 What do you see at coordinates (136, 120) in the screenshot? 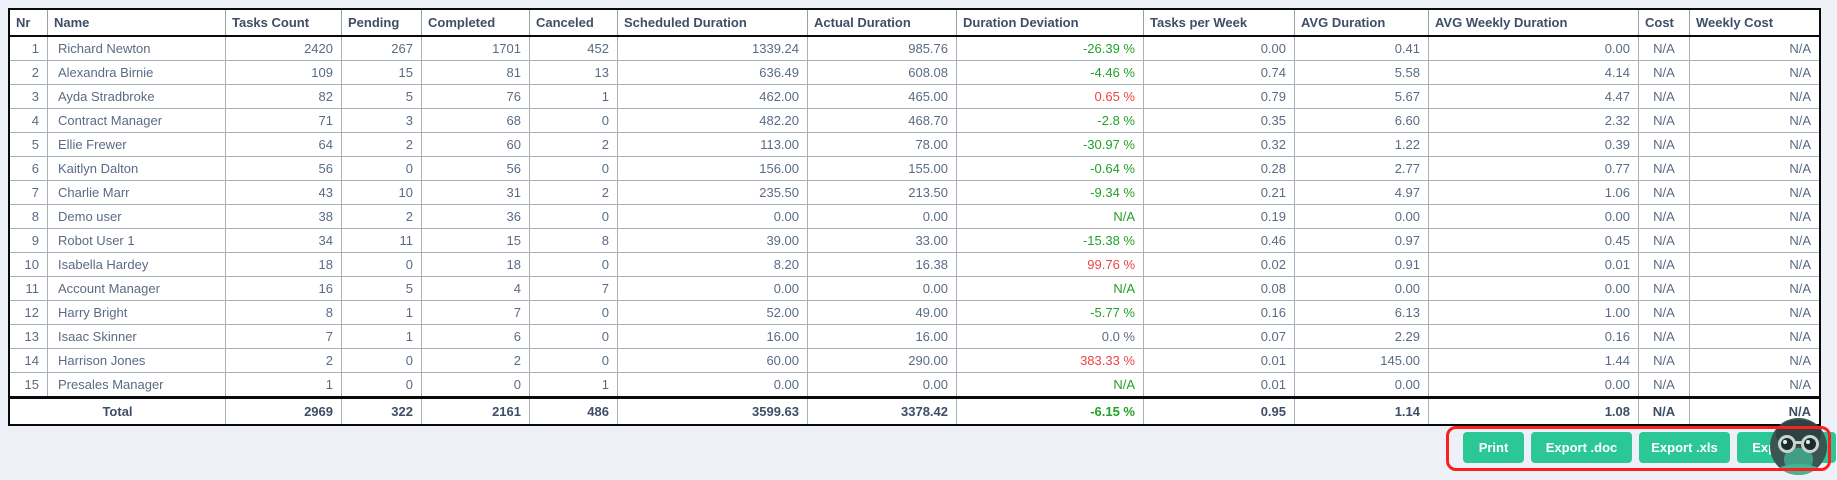
I see `cell-name: Contract Manager` at bounding box center [136, 120].